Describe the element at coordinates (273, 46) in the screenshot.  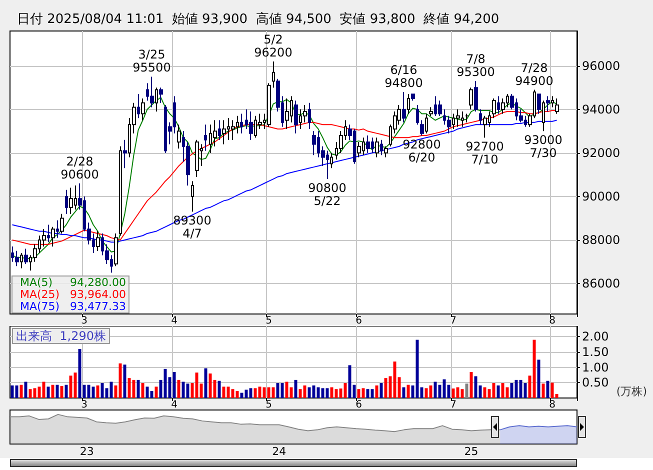
I see `annotation: 5/2 96200` at that location.